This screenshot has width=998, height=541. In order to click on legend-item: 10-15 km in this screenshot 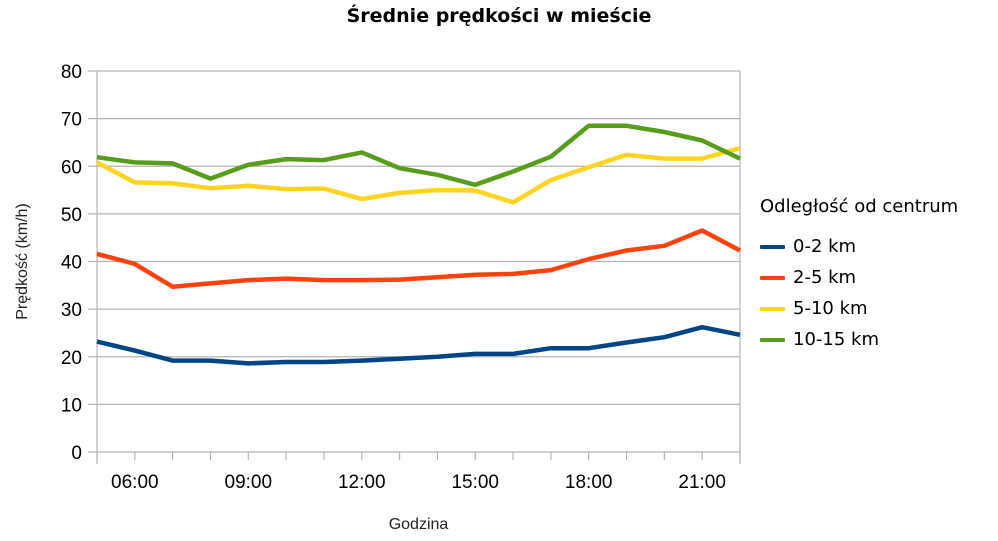, I will do `click(859, 339)`.